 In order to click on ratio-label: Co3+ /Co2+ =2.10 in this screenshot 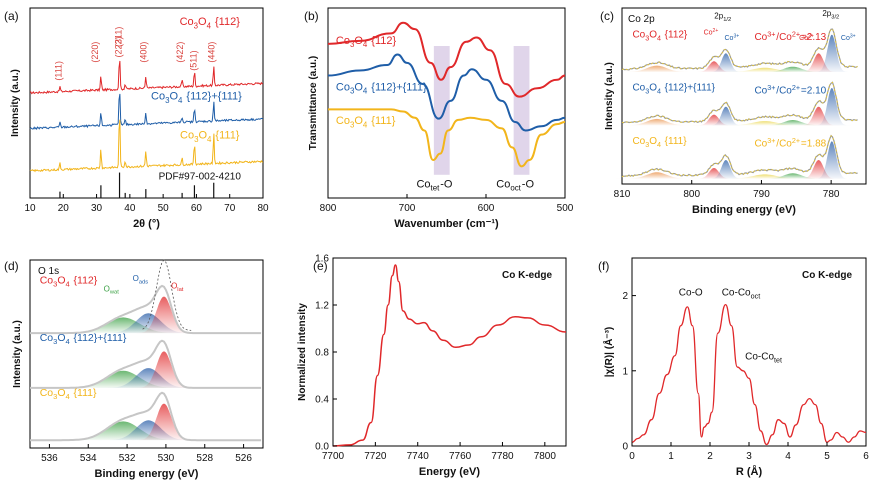, I will do `click(790, 90)`.